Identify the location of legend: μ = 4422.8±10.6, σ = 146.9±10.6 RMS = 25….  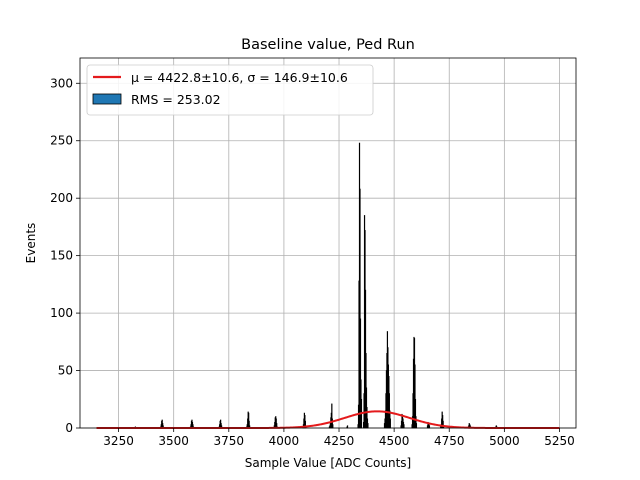
(230, 90).